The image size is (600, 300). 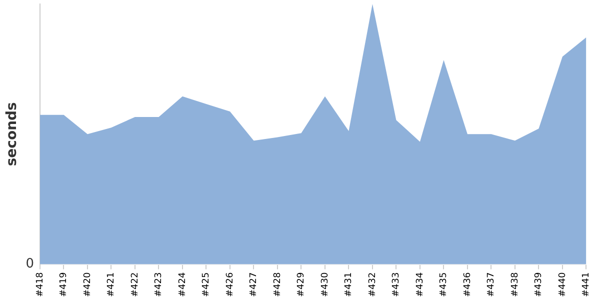 I want to click on x-tick-label: #436, so click(x=467, y=285).